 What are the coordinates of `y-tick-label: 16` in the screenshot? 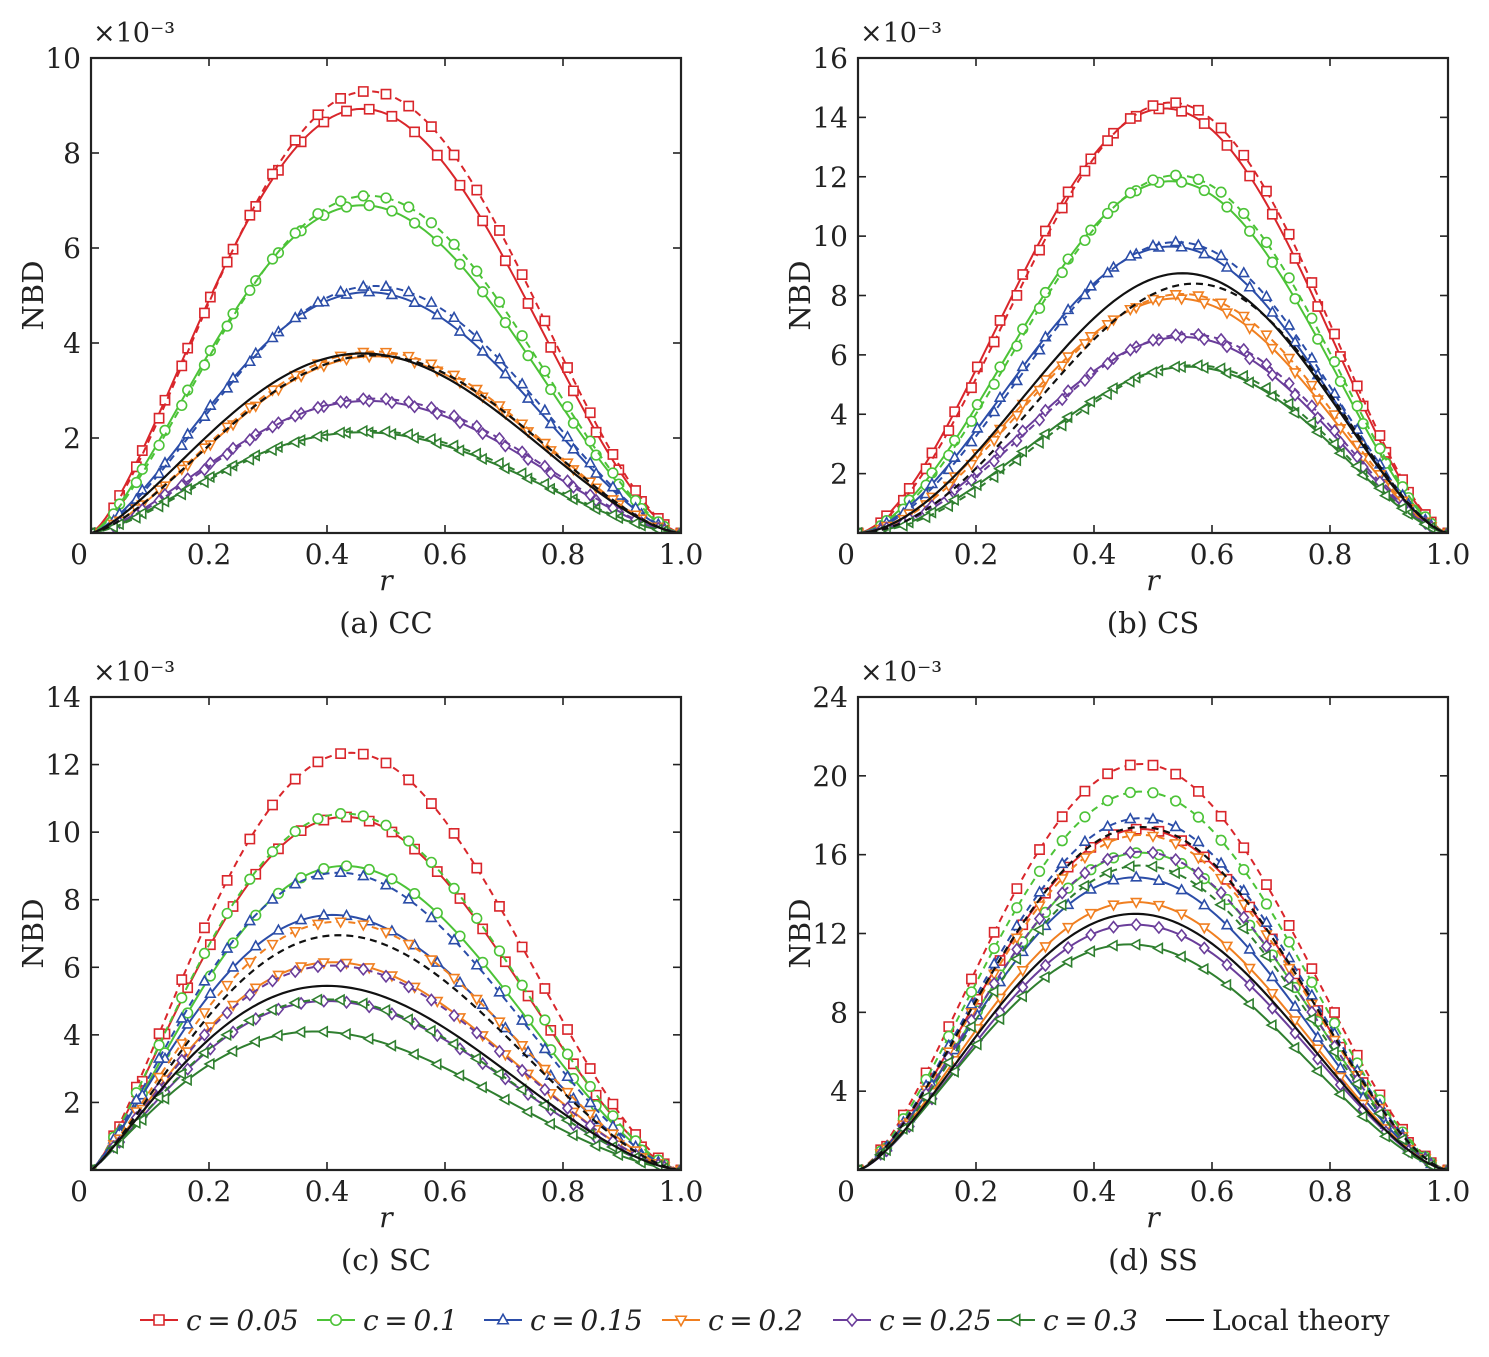 It's located at (830, 58).